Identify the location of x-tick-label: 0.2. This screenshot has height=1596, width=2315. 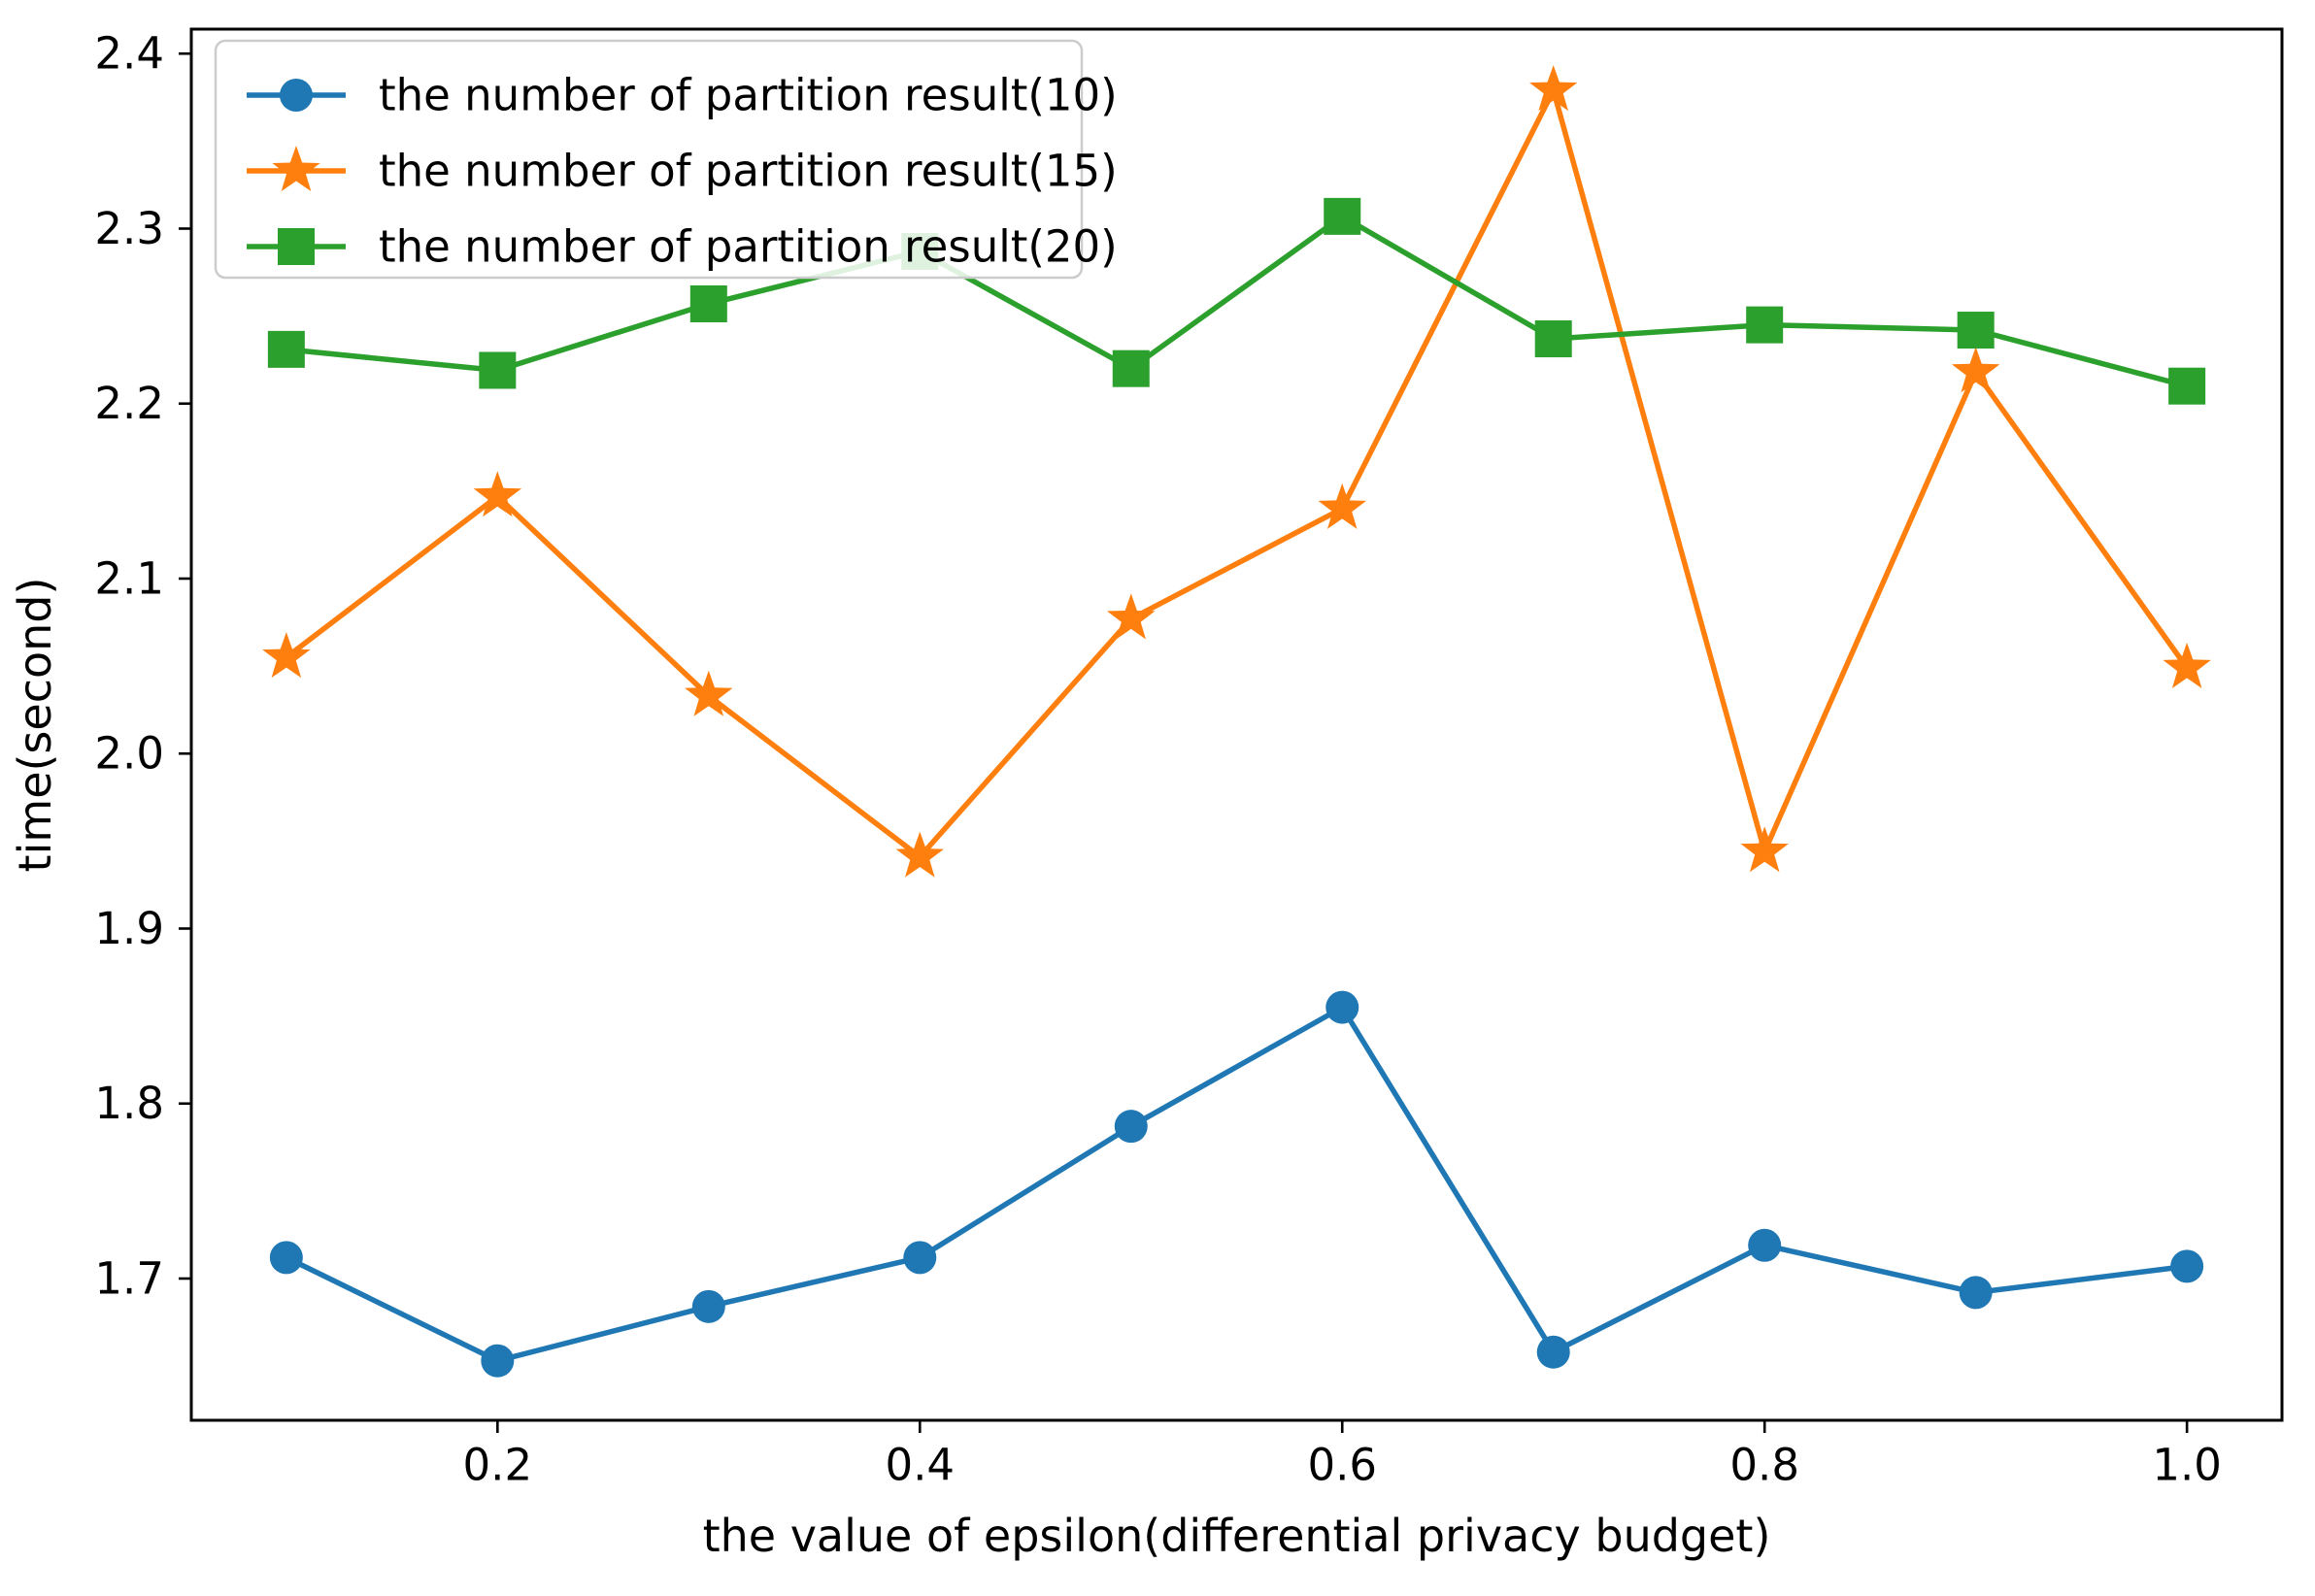
(498, 1465).